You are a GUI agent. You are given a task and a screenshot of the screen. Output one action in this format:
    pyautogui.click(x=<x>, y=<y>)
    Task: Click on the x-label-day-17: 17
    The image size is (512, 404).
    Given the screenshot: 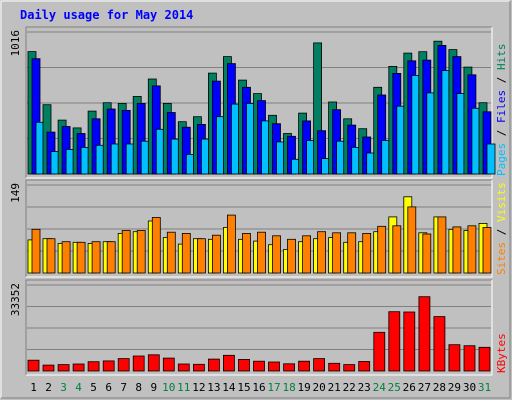 What is the action you would take?
    pyautogui.click(x=273, y=387)
    